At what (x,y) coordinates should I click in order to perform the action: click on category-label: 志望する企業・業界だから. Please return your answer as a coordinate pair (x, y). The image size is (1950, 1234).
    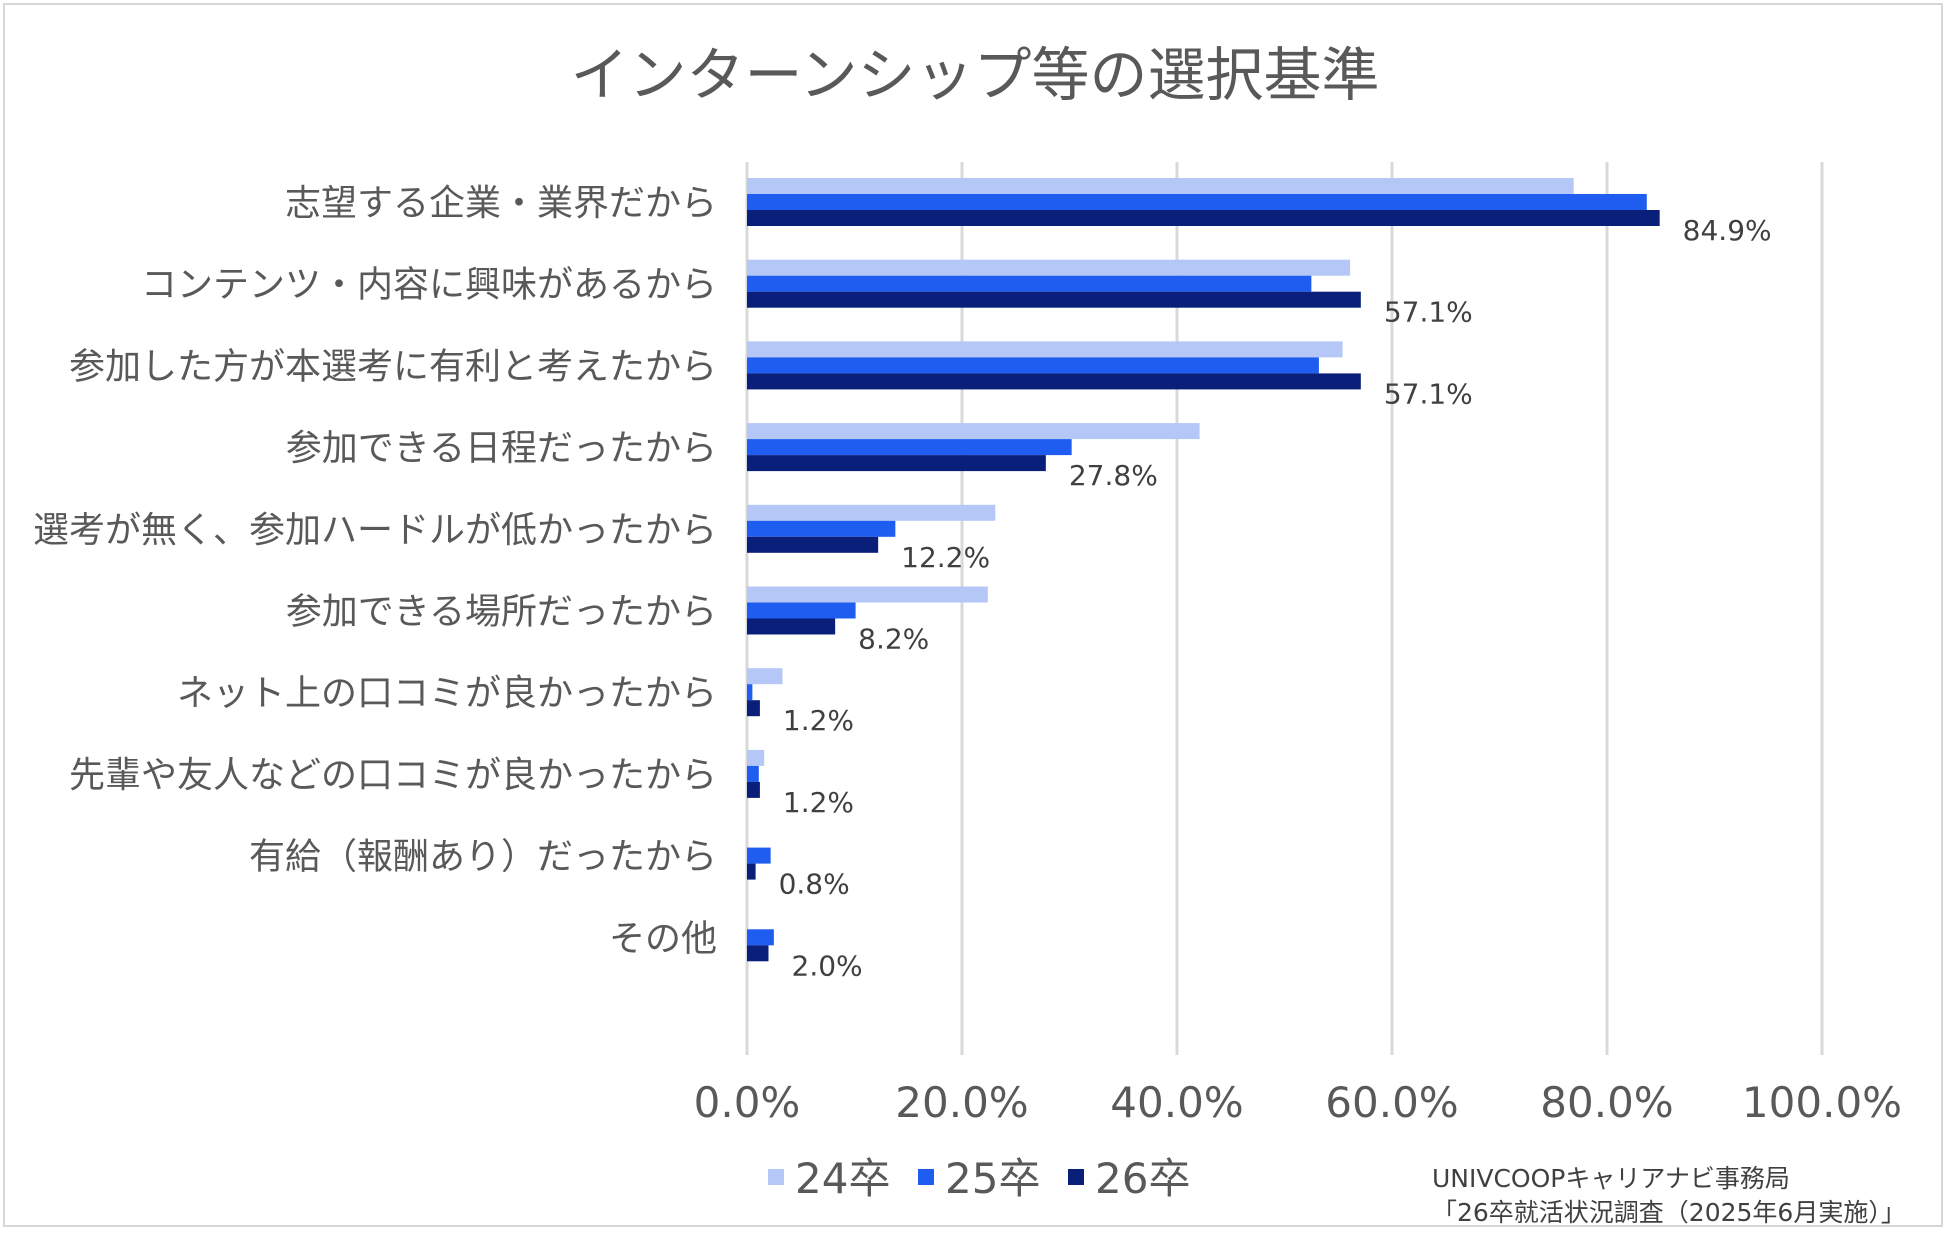
    Looking at the image, I should click on (501, 203).